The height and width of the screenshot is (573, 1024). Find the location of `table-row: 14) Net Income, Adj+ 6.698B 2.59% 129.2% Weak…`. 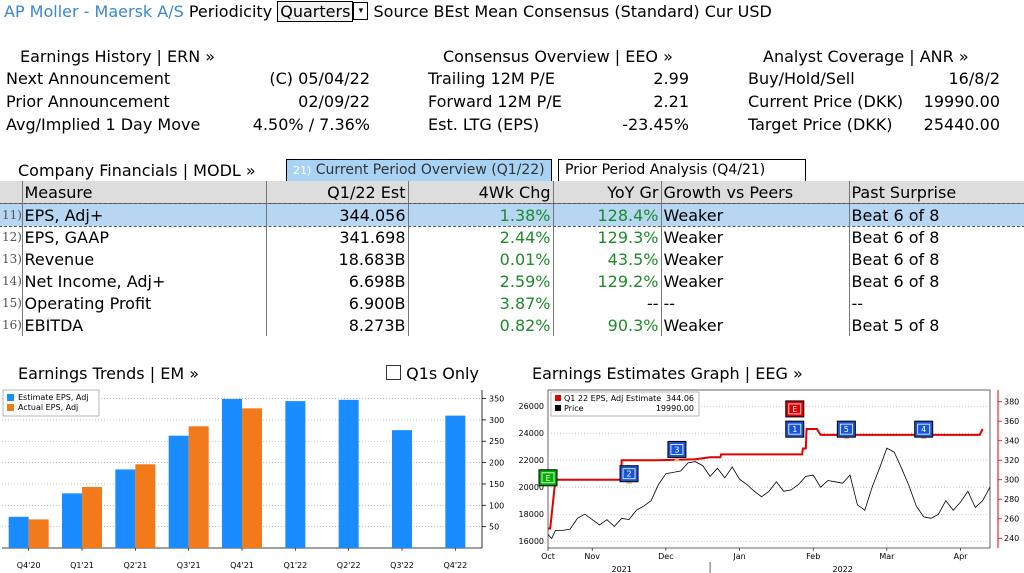

table-row: 14) Net Income, Adj+ 6.698B 2.59% 129.2% Weak… is located at coordinates (512, 281).